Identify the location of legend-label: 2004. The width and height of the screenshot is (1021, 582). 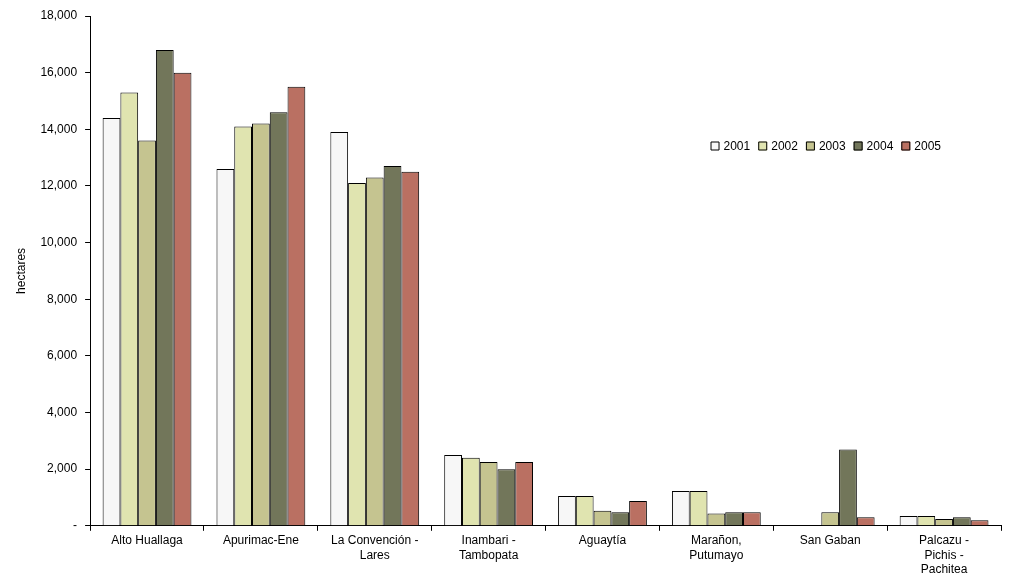
(880, 146).